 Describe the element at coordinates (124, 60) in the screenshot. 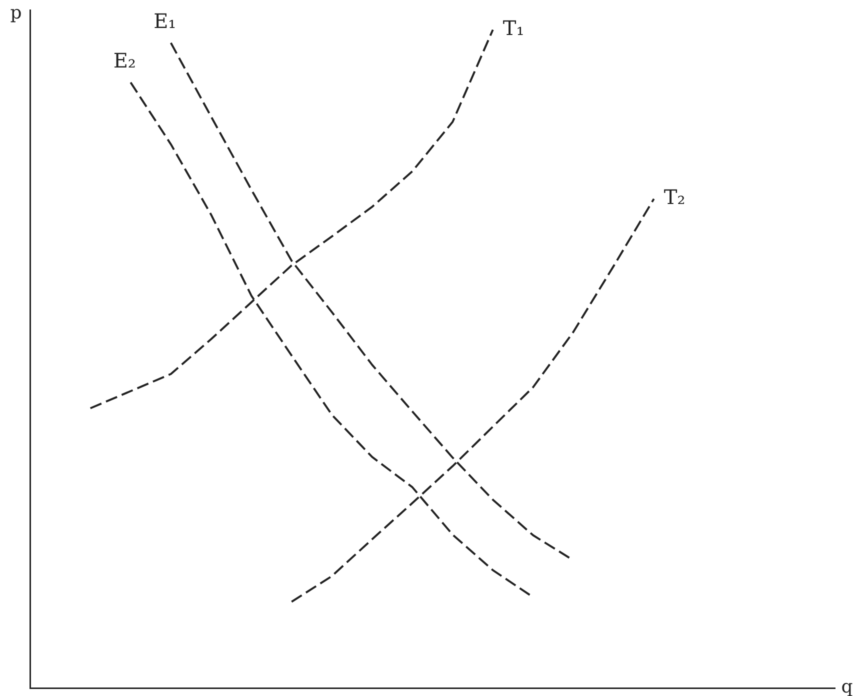

I see `series-label: E₂` at that location.